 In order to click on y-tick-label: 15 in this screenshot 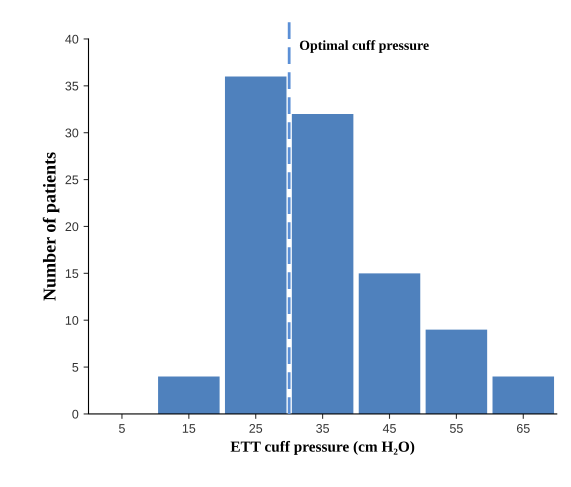, I will do `click(72, 273)`.